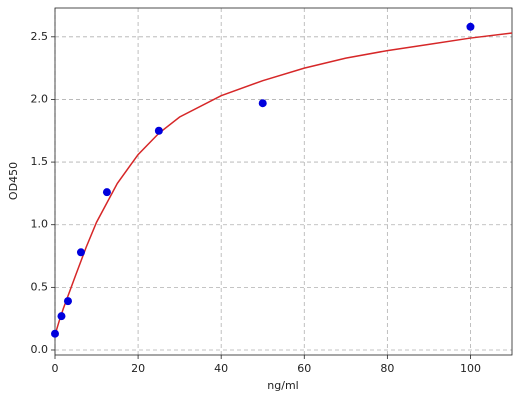  What do you see at coordinates (55, 368) in the screenshot?
I see `x-tick-label: 0` at bounding box center [55, 368].